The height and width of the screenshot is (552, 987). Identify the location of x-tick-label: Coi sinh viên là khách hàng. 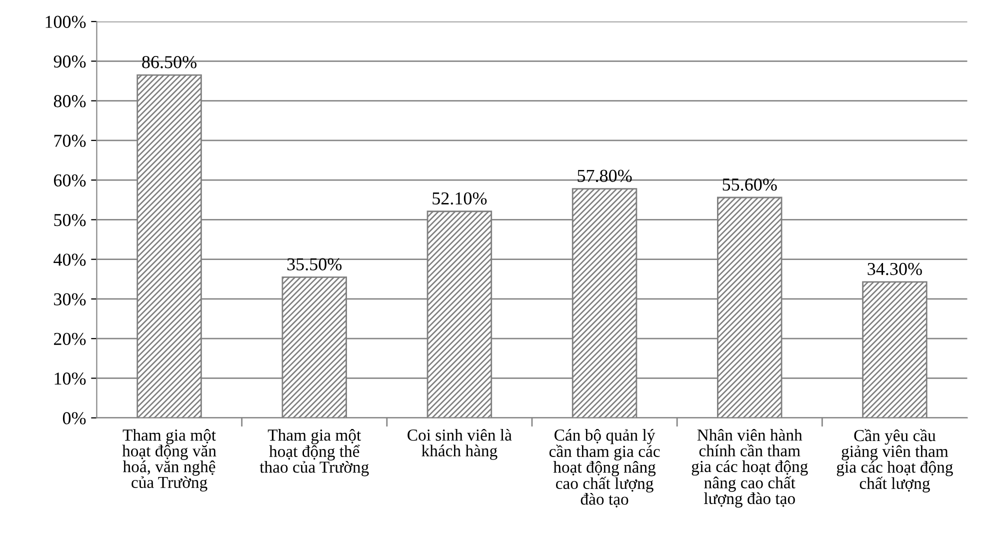
(460, 444).